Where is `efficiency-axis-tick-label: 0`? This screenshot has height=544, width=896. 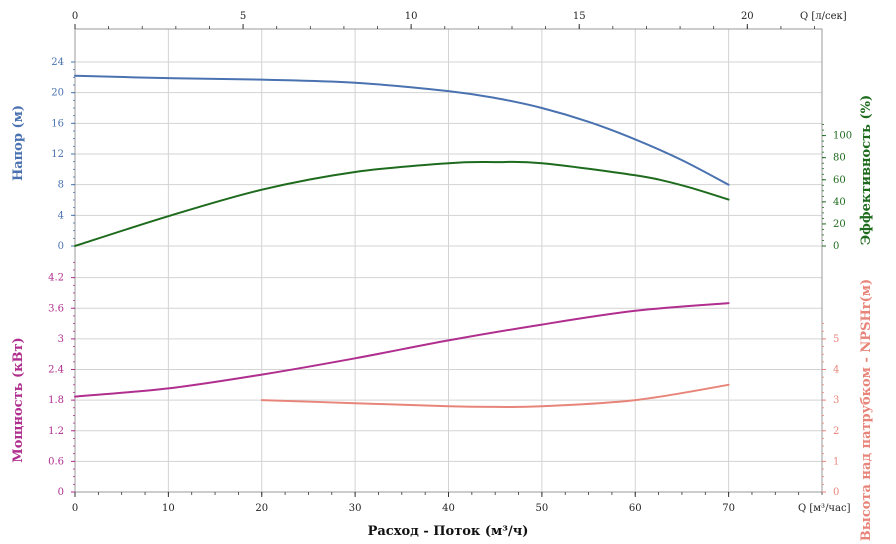 efficiency-axis-tick-label: 0 is located at coordinates (836, 246).